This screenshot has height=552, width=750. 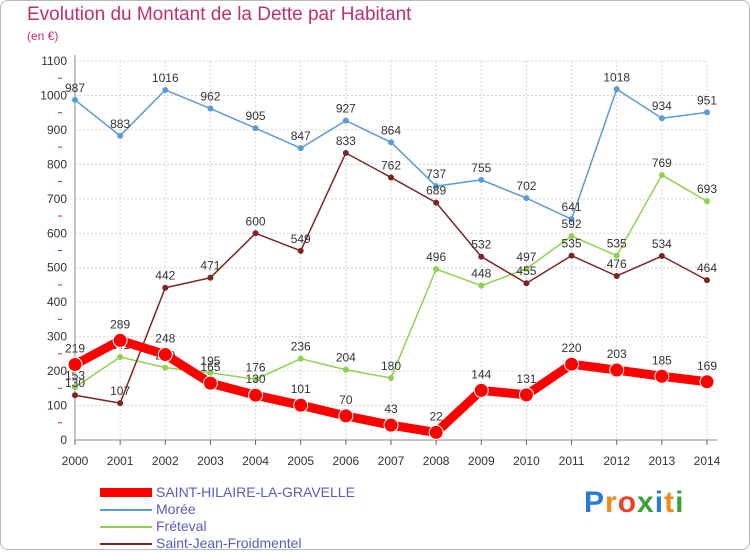 What do you see at coordinates (391, 409) in the screenshot?
I see `data-label: 43` at bounding box center [391, 409].